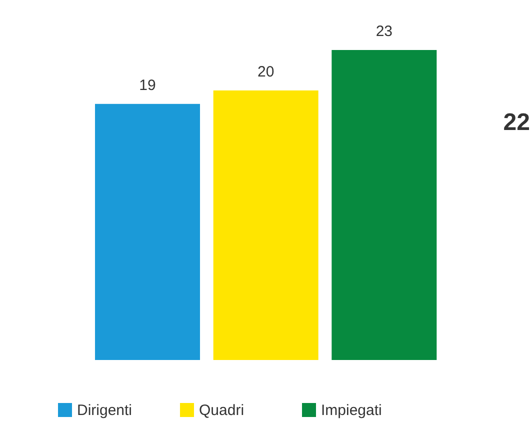 The image size is (532, 423). Describe the element at coordinates (104, 410) in the screenshot. I see `legend-label: Dirigenti` at that location.